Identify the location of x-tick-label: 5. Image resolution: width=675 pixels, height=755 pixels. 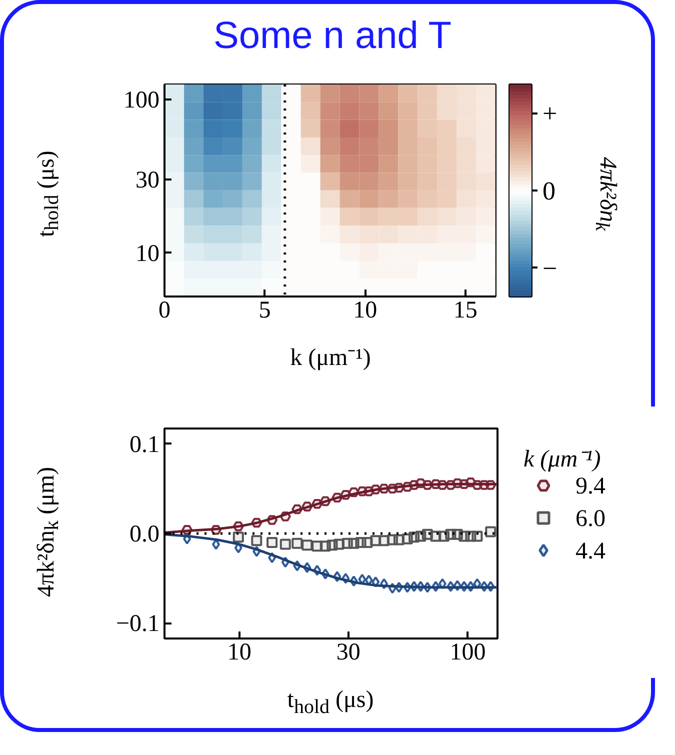
(264, 311).